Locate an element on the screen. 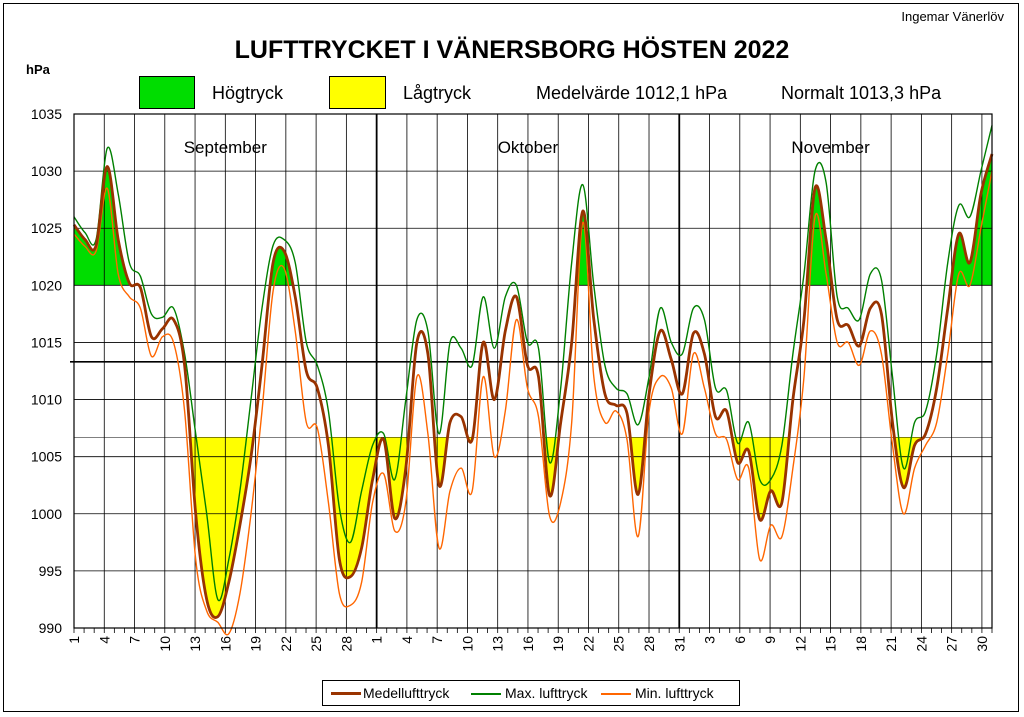  legend-mean-label: Medellufttryck is located at coordinates (406, 693).